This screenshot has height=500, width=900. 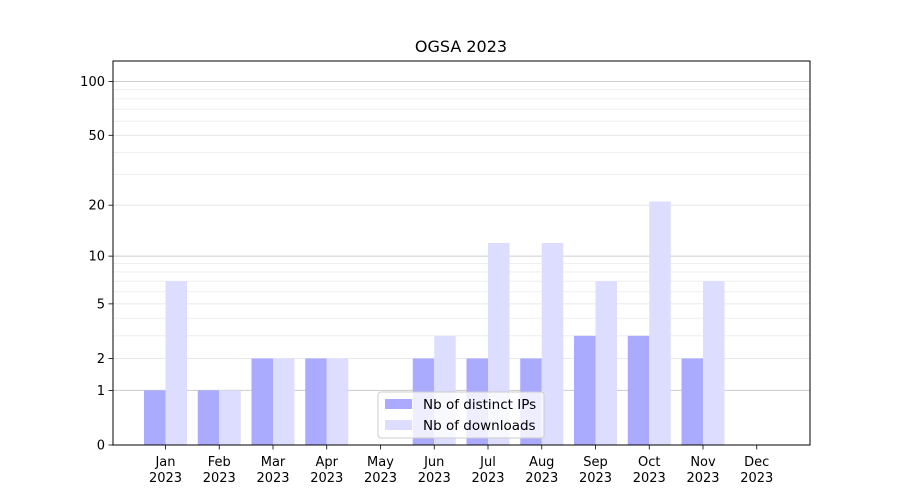 I want to click on bar-nb-of-downloads-oct, so click(x=660, y=323).